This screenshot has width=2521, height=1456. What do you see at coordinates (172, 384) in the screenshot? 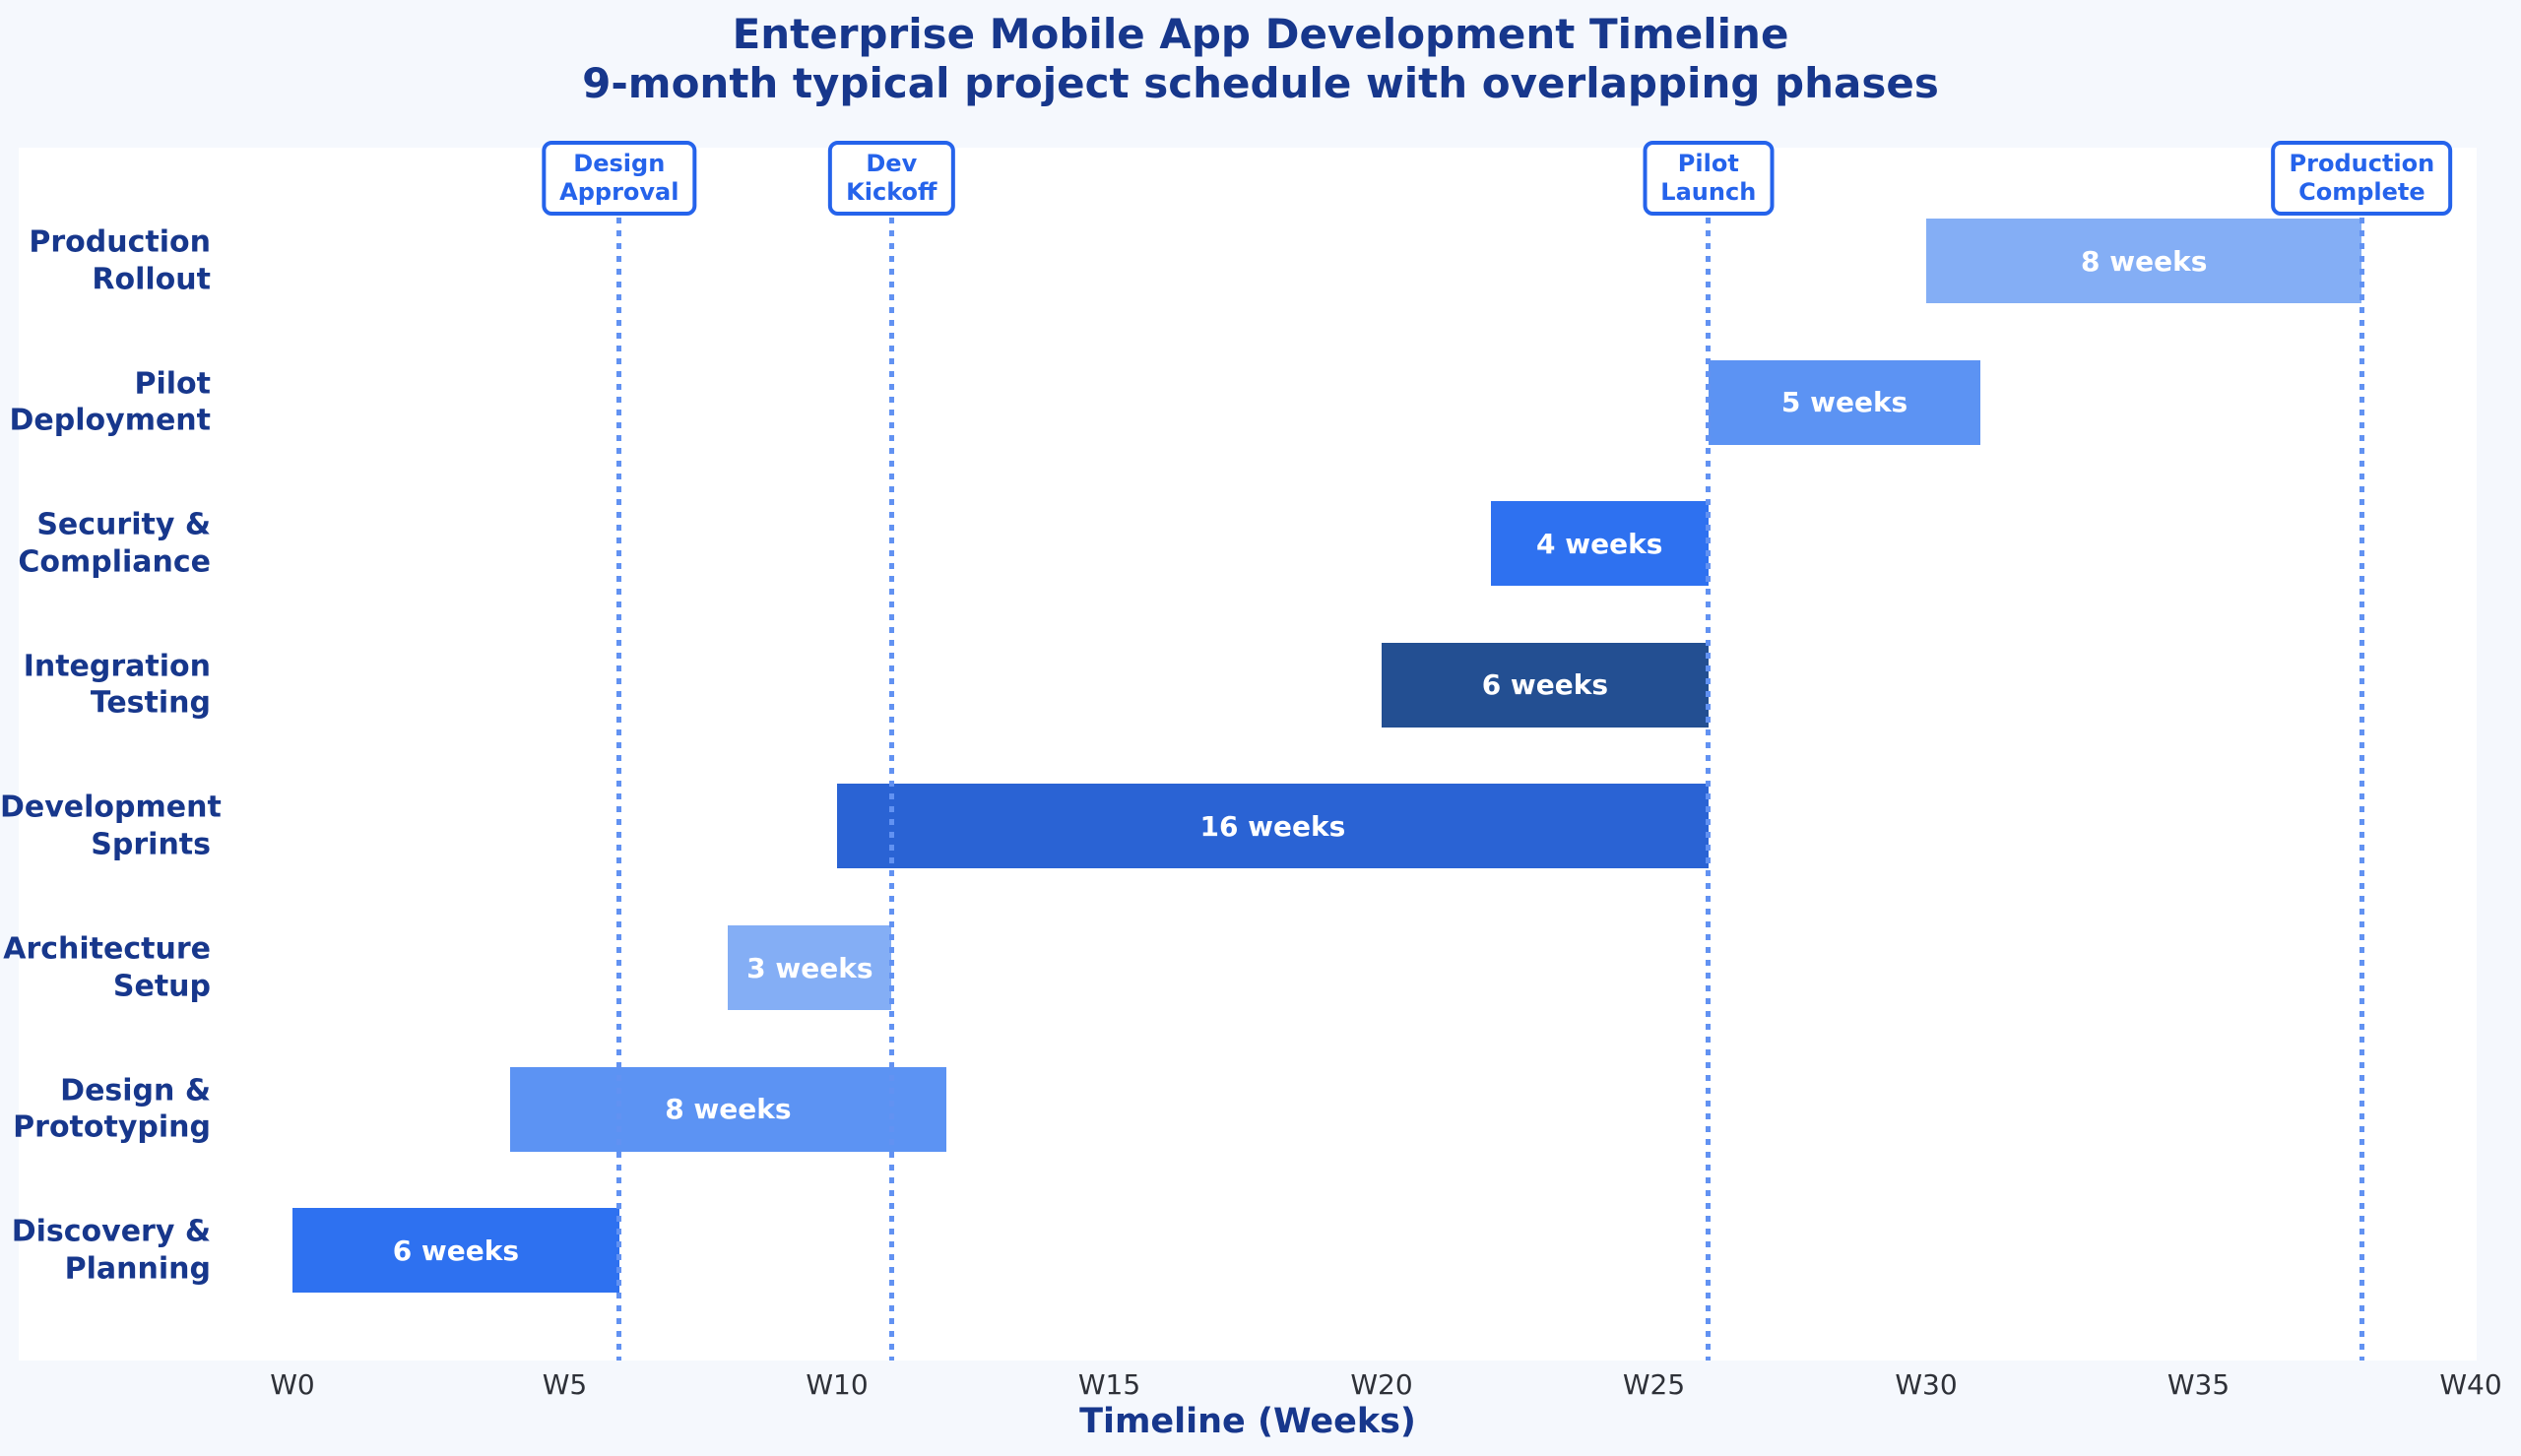
I see `category-label-line: Pilot` at bounding box center [172, 384].